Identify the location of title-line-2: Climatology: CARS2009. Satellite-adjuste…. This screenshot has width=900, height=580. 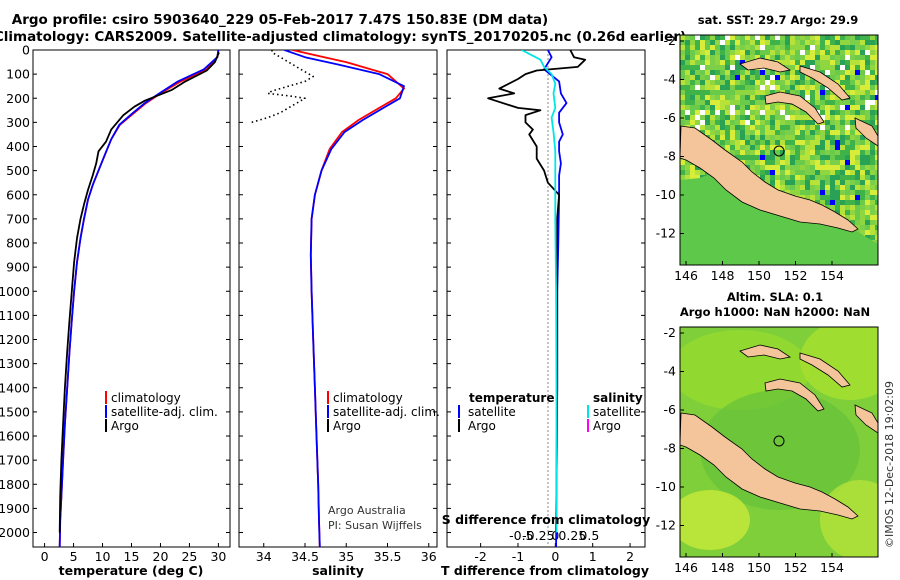
(343, 37).